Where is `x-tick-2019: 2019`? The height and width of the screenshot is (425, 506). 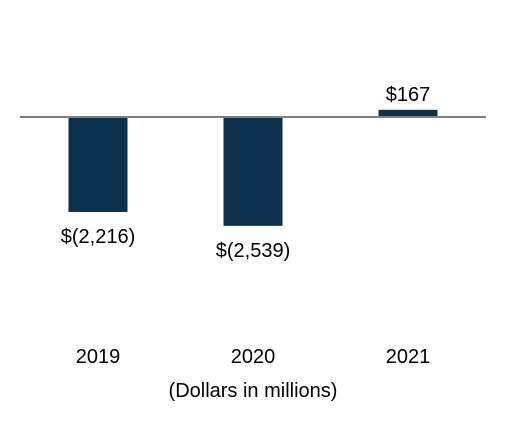 x-tick-2019: 2019 is located at coordinates (98, 357).